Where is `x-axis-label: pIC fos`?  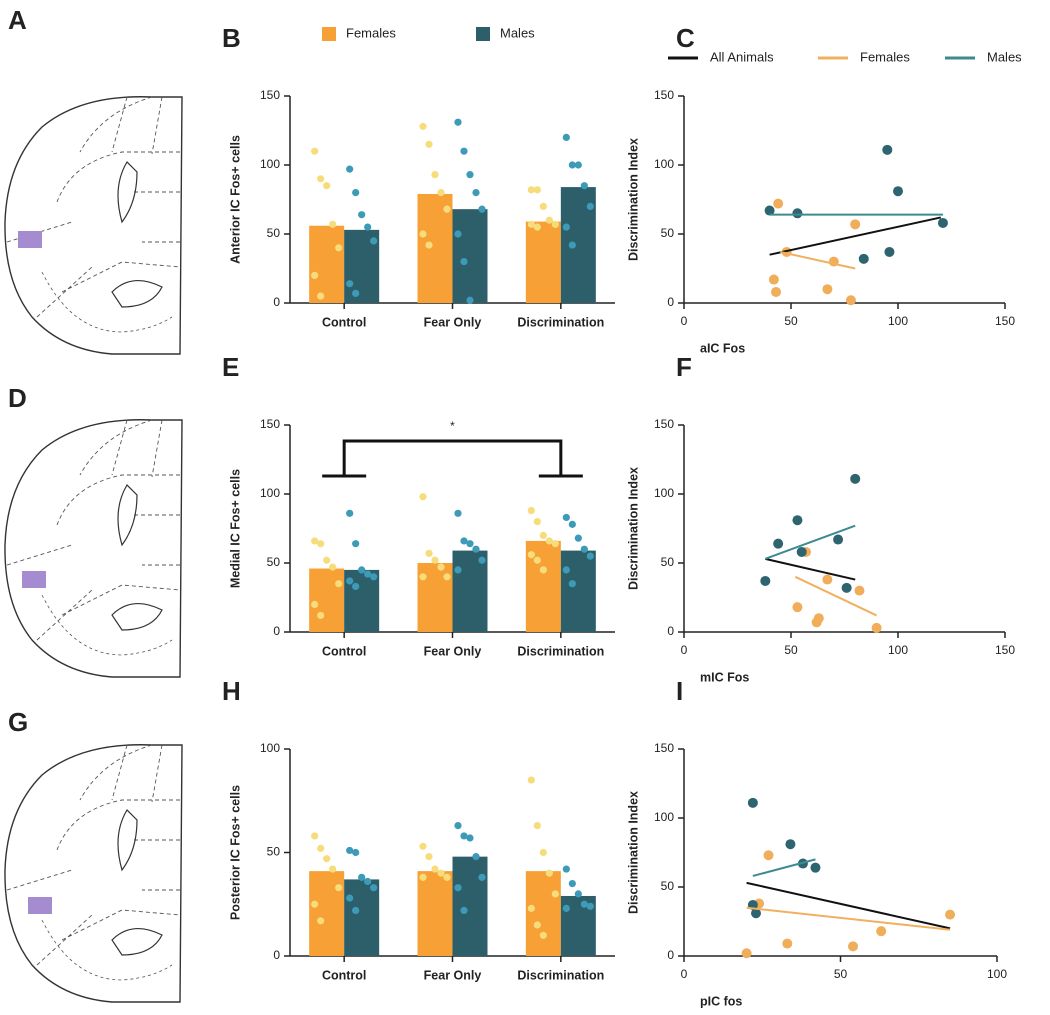
x-axis-label: pIC fos is located at coordinates (721, 1001).